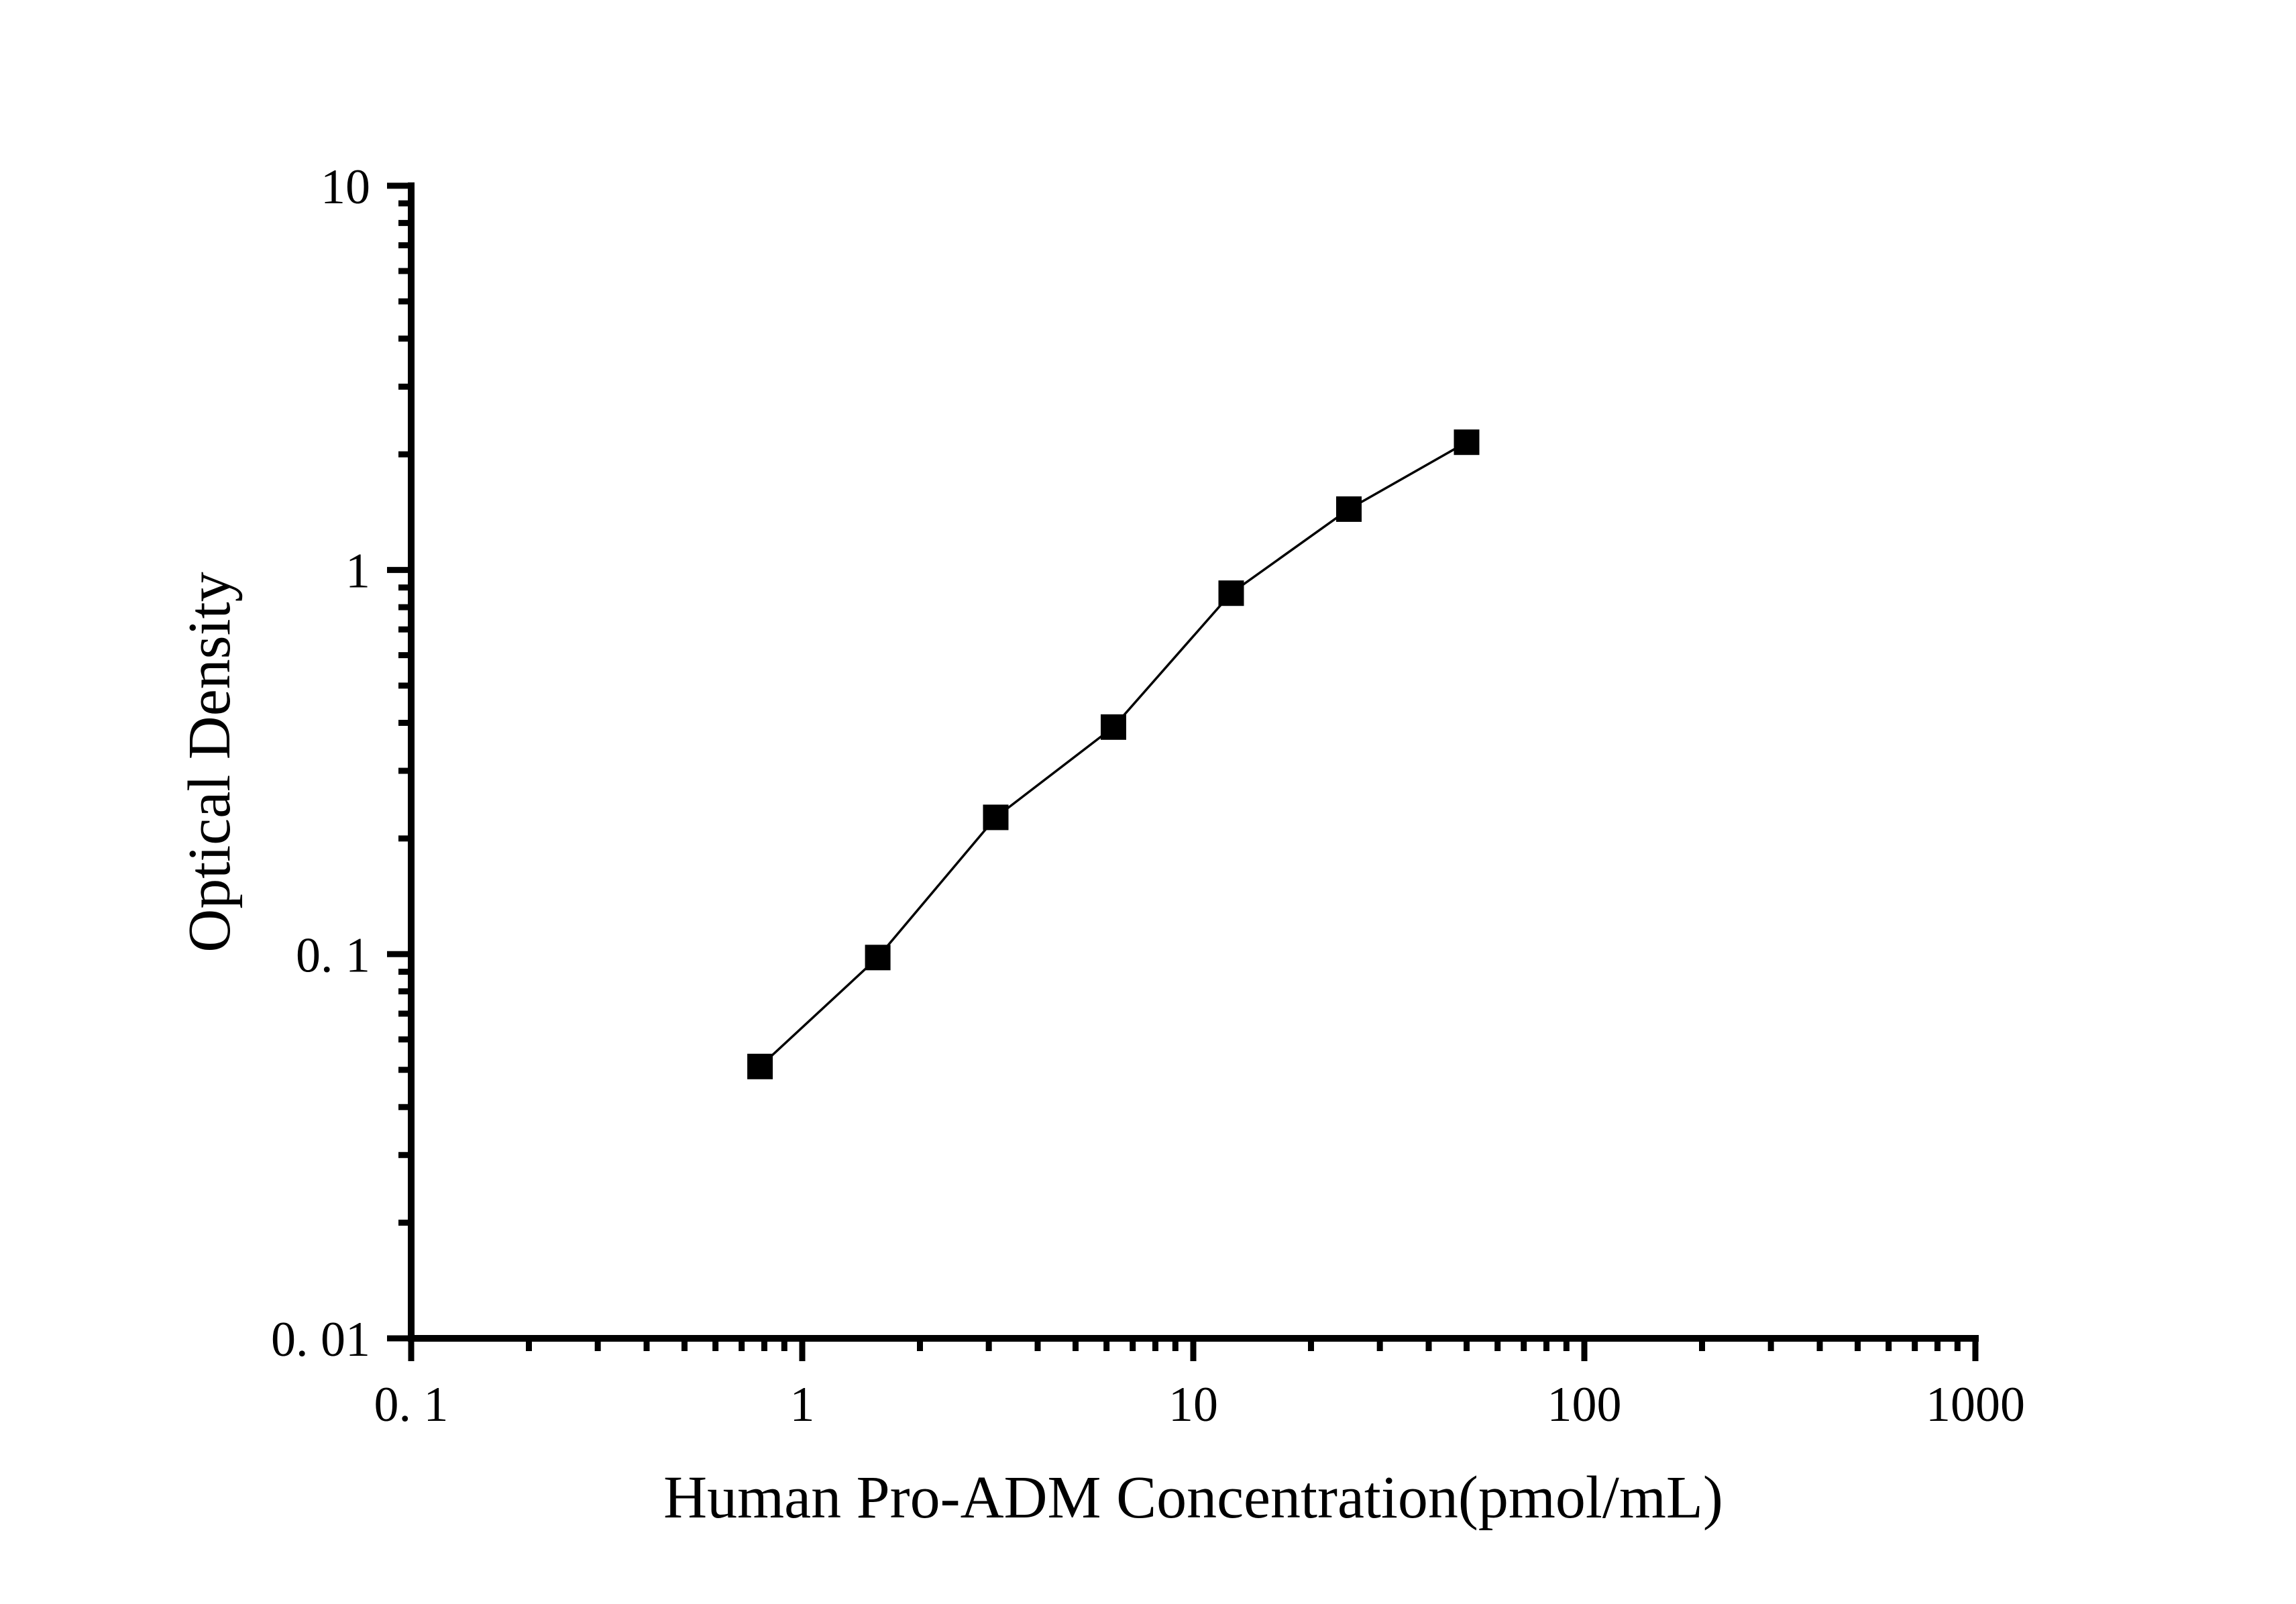 This screenshot has height=1604, width=2296. Describe the element at coordinates (346, 187) in the screenshot. I see `y-tick-label: 10` at that location.